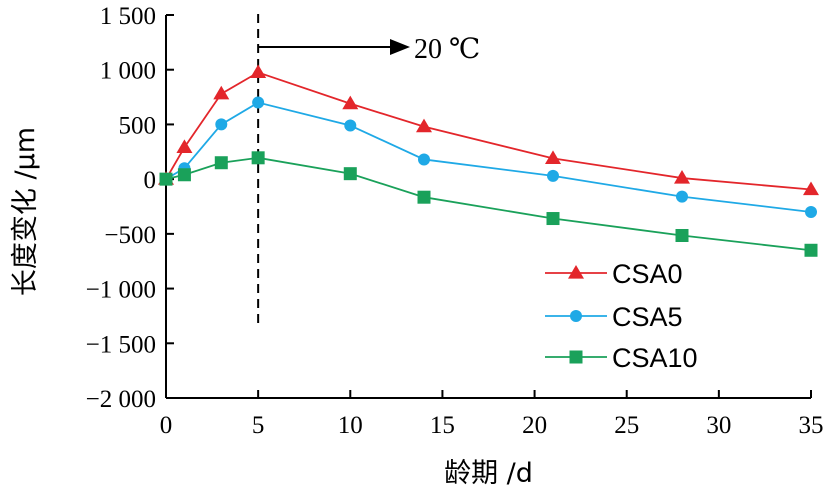 The width and height of the screenshot is (833, 492). Describe the element at coordinates (25, 211) in the screenshot. I see `y-axis-title: 长度变化 /μm` at that location.